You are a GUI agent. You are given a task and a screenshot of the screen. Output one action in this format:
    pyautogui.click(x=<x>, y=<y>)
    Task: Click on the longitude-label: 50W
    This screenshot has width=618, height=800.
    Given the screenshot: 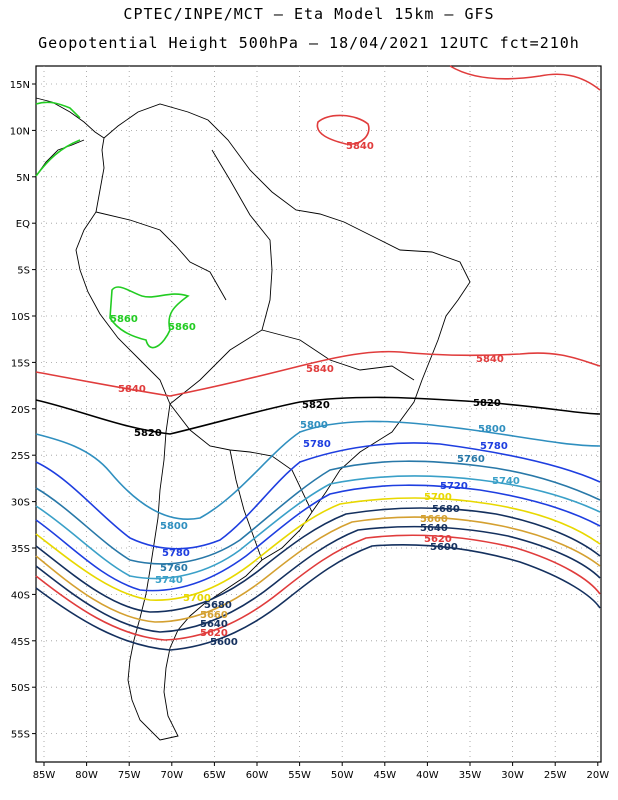 What is the action you would take?
    pyautogui.click(x=342, y=775)
    